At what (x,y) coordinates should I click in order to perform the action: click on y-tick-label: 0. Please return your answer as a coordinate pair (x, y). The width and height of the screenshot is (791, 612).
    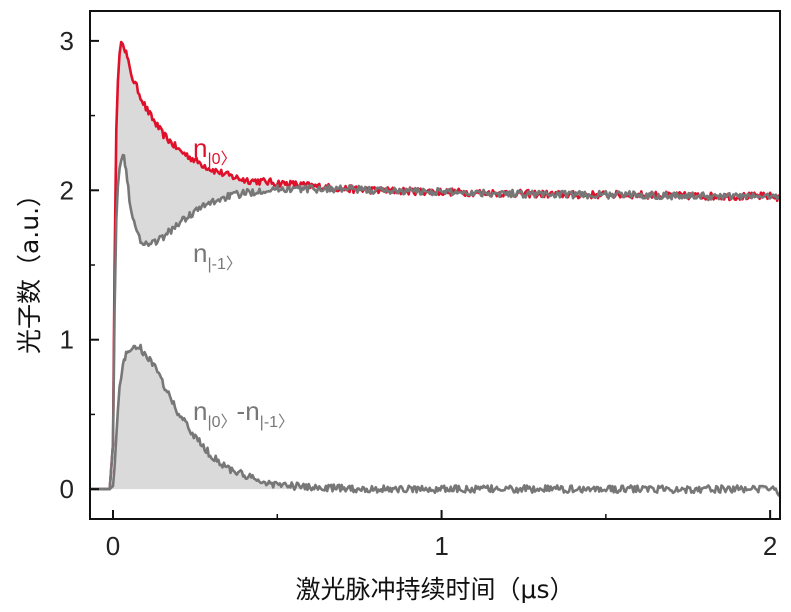
    Looking at the image, I should click on (67, 489).